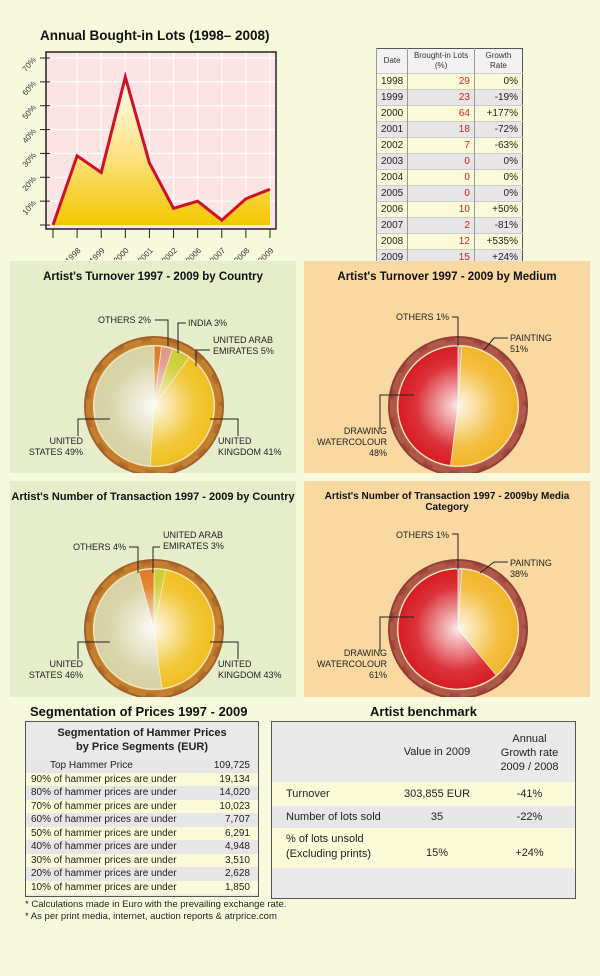  Describe the element at coordinates (441, 81) in the screenshot. I see `row-bought-in: 29` at that location.